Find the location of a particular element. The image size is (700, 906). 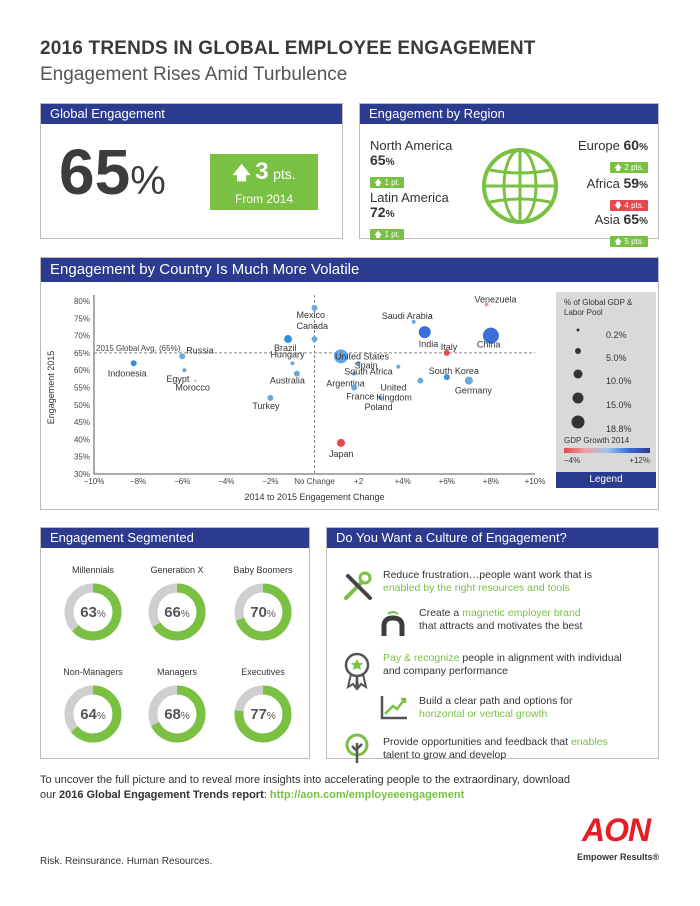

point-label: Australia is located at coordinates (287, 381).